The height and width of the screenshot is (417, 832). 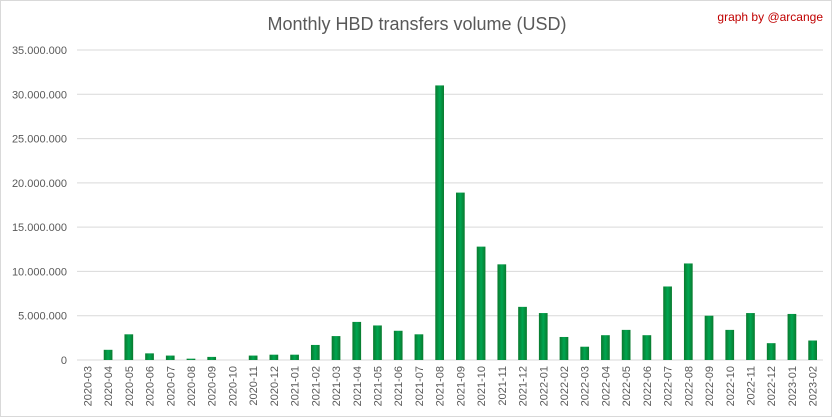 I want to click on x-tick-label: 2021-01, so click(x=296, y=386).